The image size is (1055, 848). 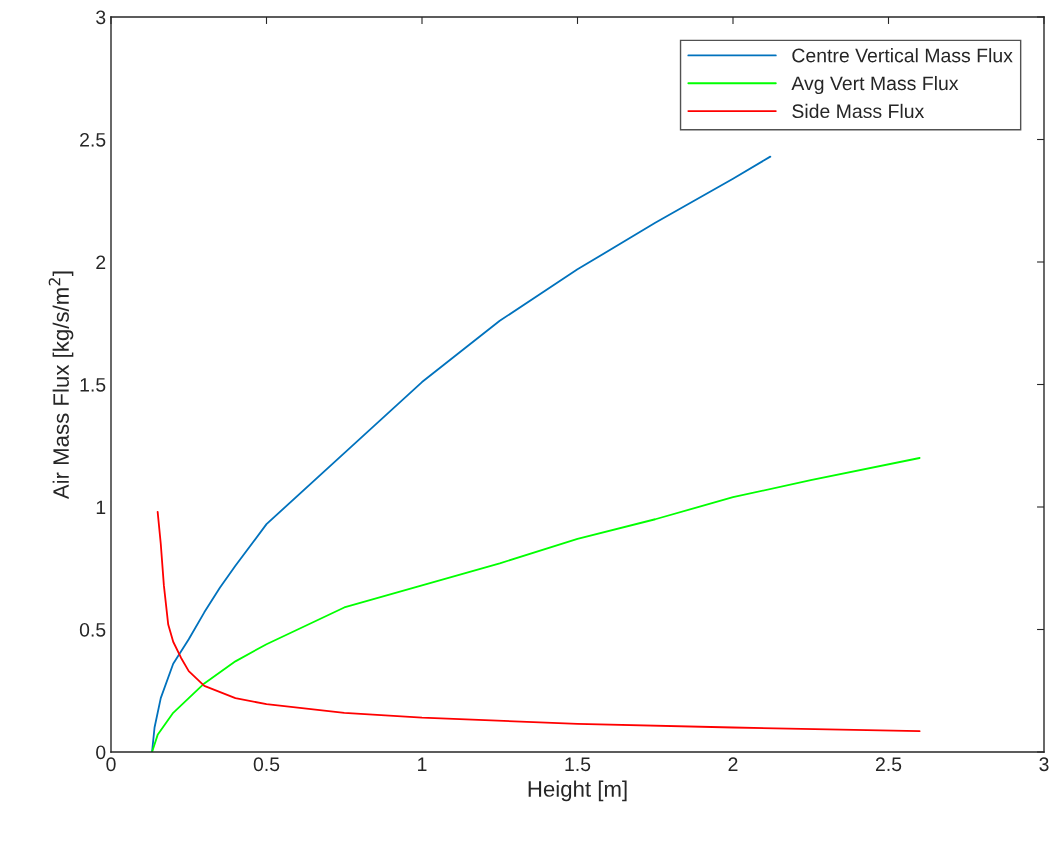 What do you see at coordinates (266, 764) in the screenshot?
I see `x-tick-label: 0.5` at bounding box center [266, 764].